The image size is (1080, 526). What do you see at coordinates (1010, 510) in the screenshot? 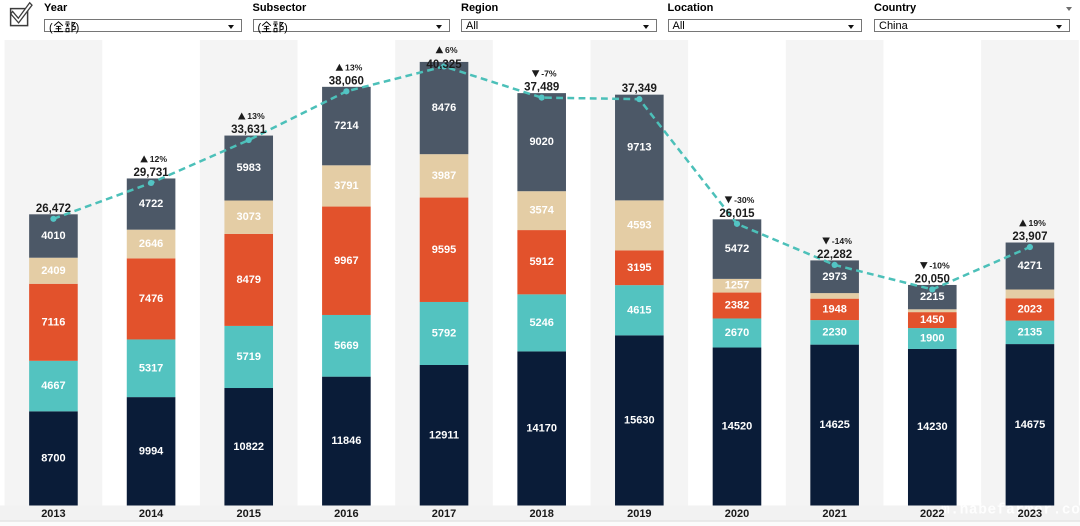
I see `svg-text: m.nabefarmer.com` at bounding box center [1010, 510].